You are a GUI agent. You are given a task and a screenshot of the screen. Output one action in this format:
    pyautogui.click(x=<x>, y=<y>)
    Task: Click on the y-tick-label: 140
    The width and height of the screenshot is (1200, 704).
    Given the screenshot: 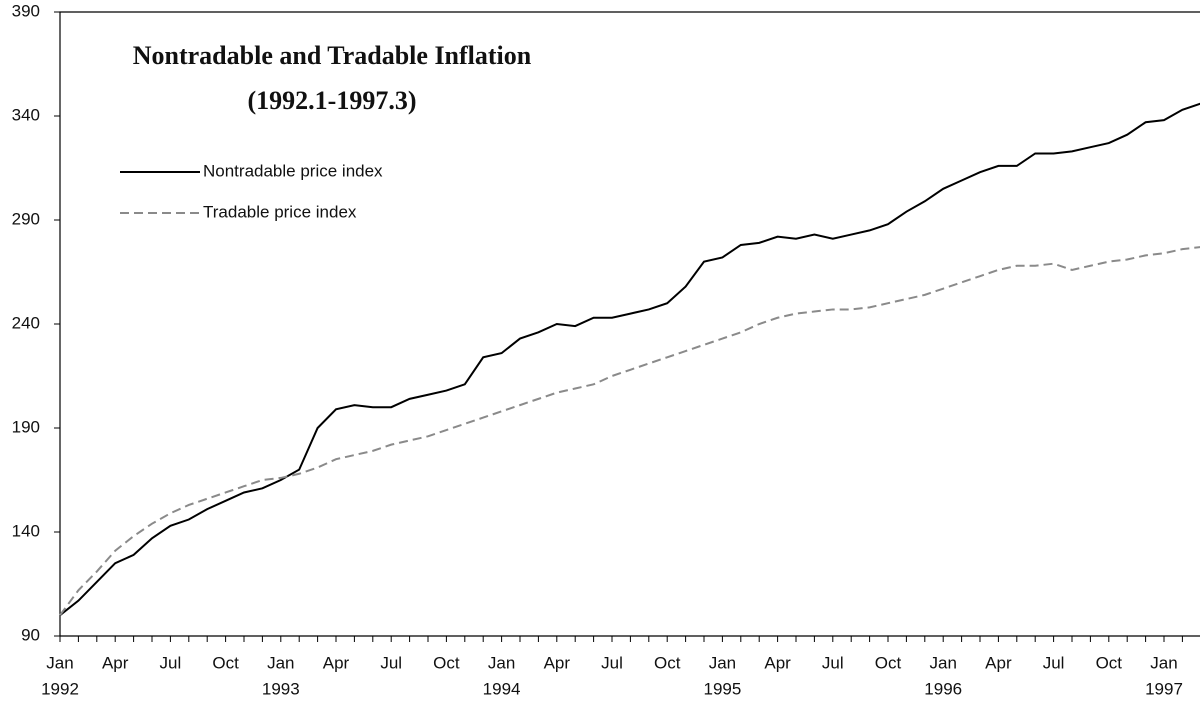 What is the action you would take?
    pyautogui.click(x=26, y=530)
    